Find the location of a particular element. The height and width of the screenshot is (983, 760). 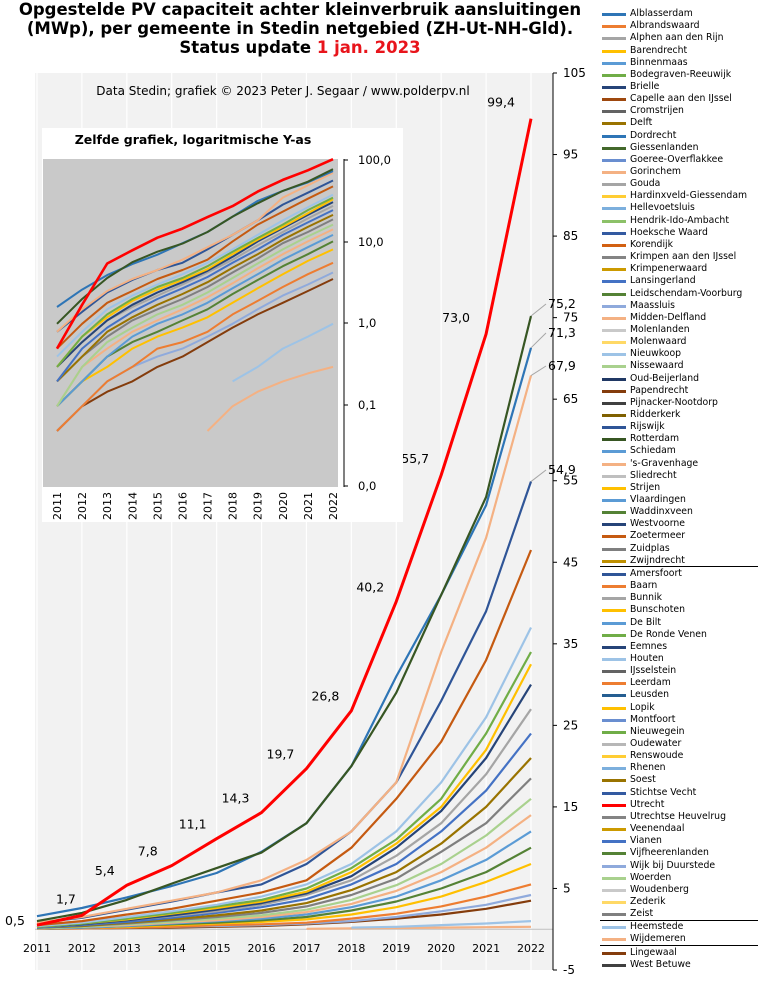

inset-series-line-zoetermeer is located at coordinates (195, 267).